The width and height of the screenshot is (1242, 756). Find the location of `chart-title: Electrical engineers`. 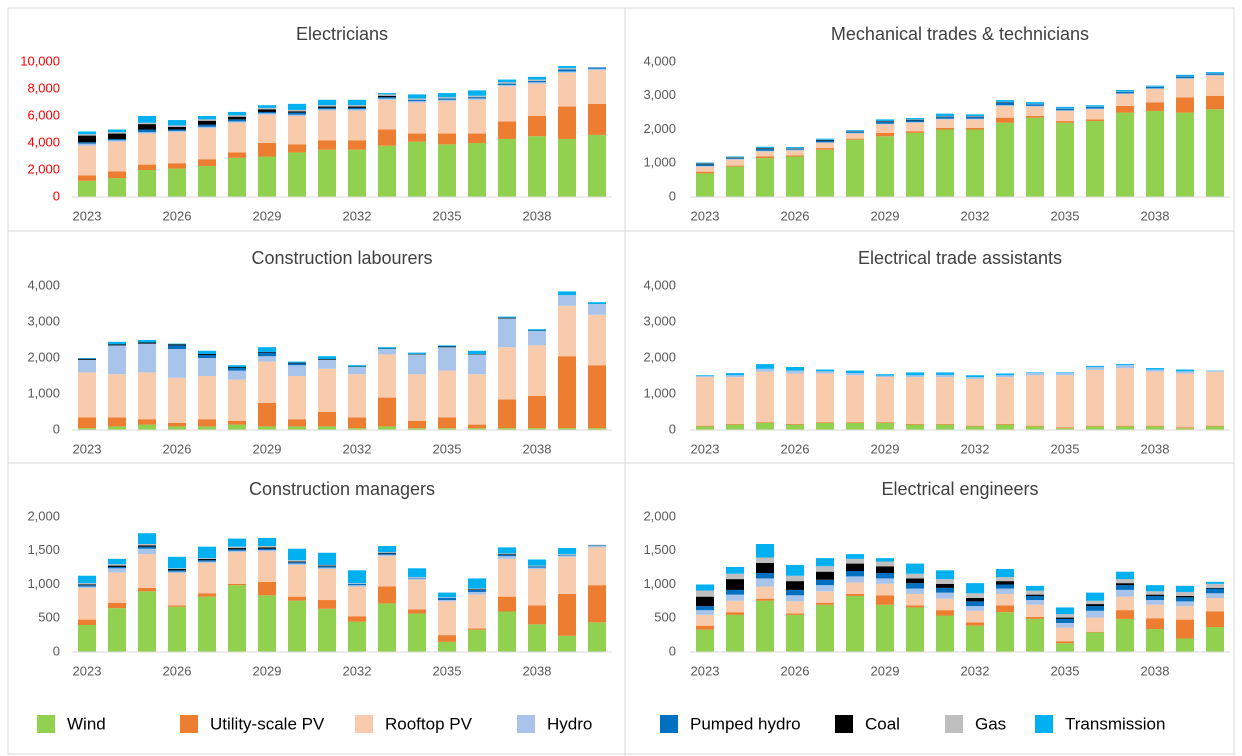

chart-title: Electrical engineers is located at coordinates (959, 489).